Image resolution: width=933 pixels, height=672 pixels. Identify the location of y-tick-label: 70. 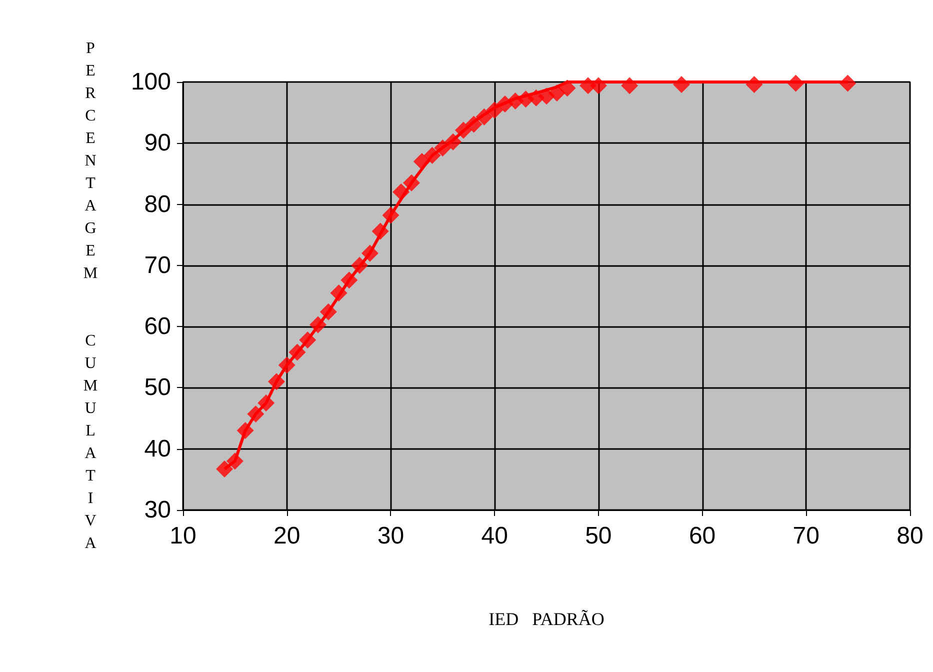
(157, 265).